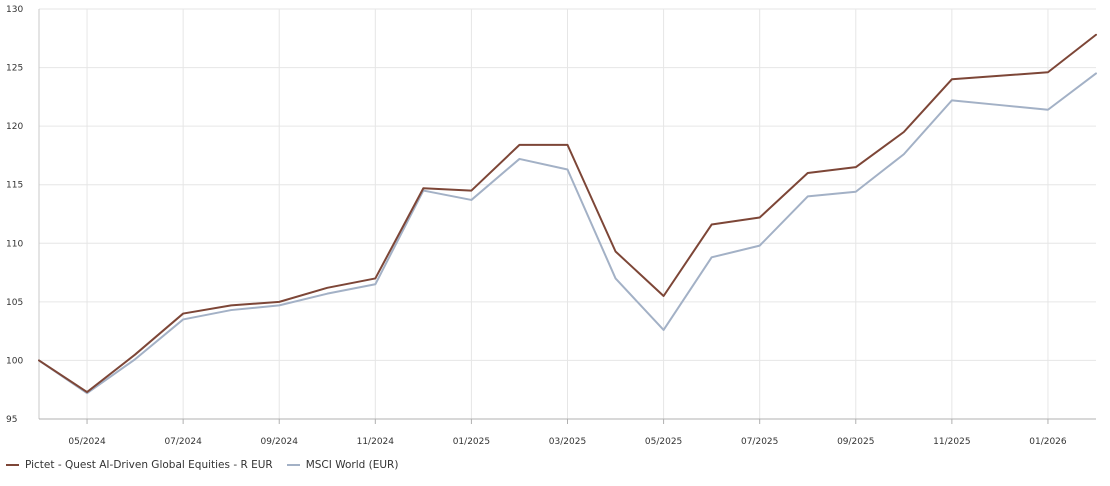 Image resolution: width=1110 pixels, height=486 pixels. I want to click on y-tick-label: 130, so click(14, 10).